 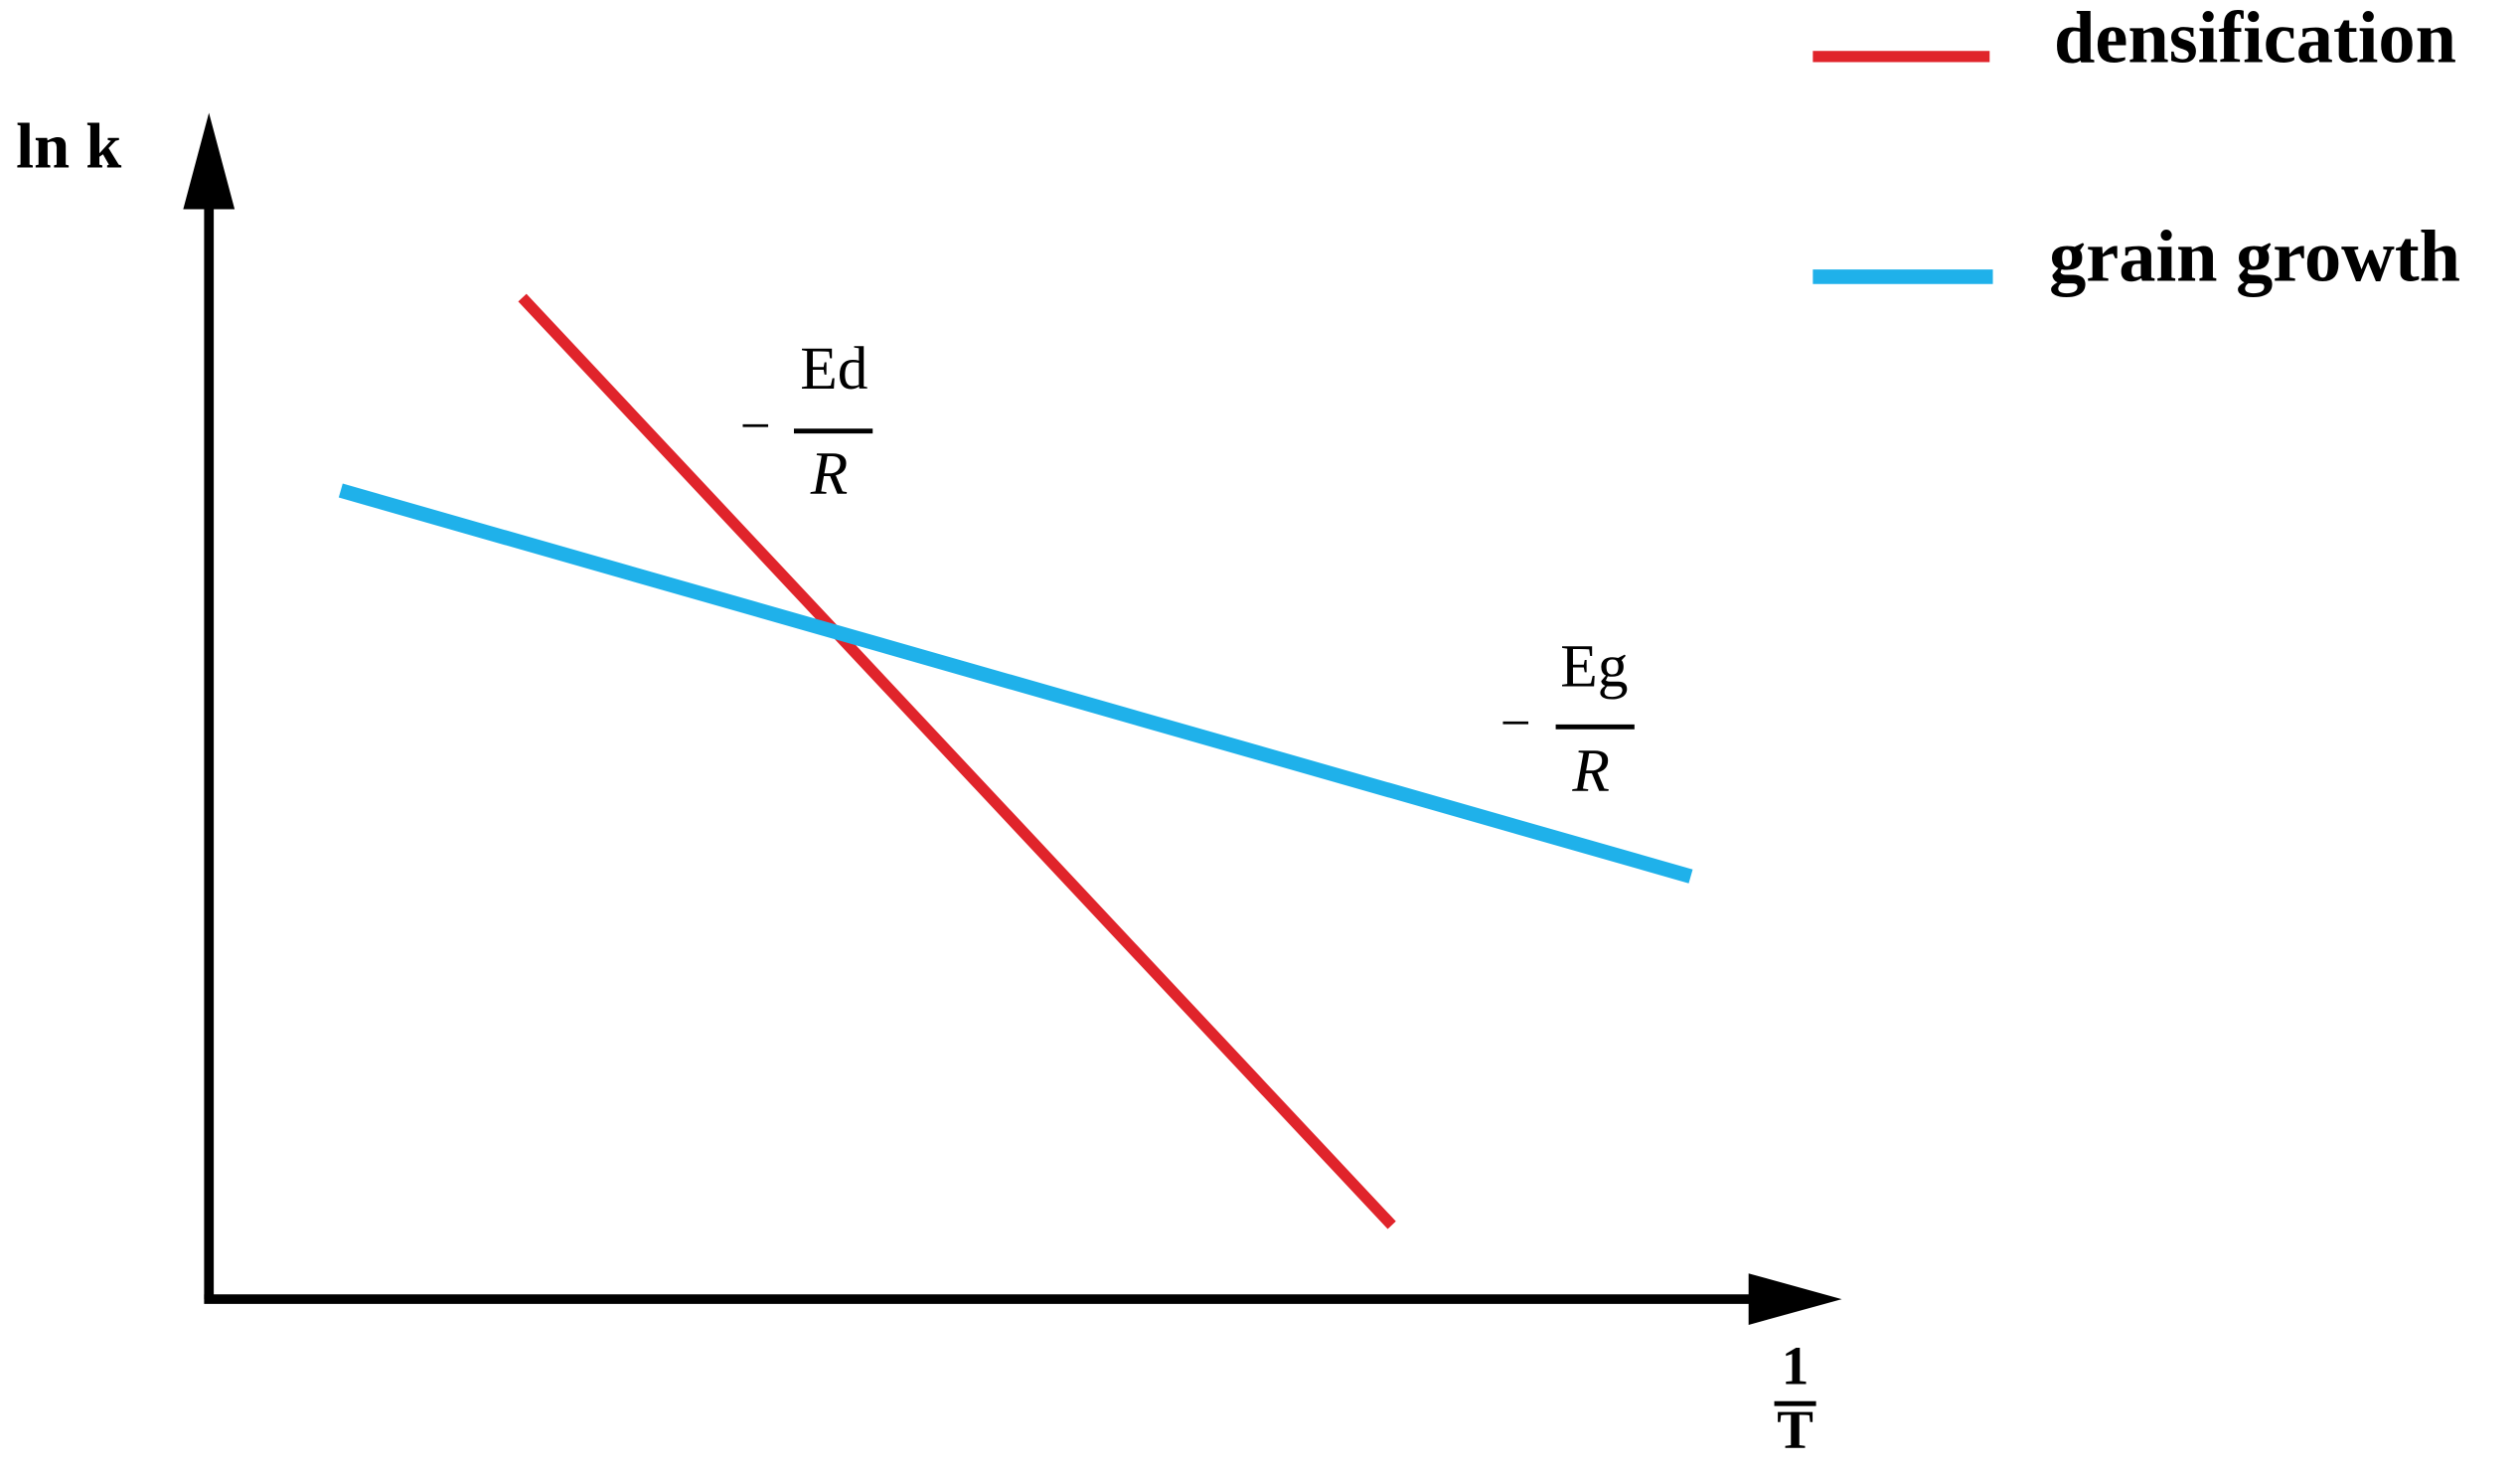 What do you see at coordinates (833, 369) in the screenshot?
I see `annotation-numerator: Ed` at bounding box center [833, 369].